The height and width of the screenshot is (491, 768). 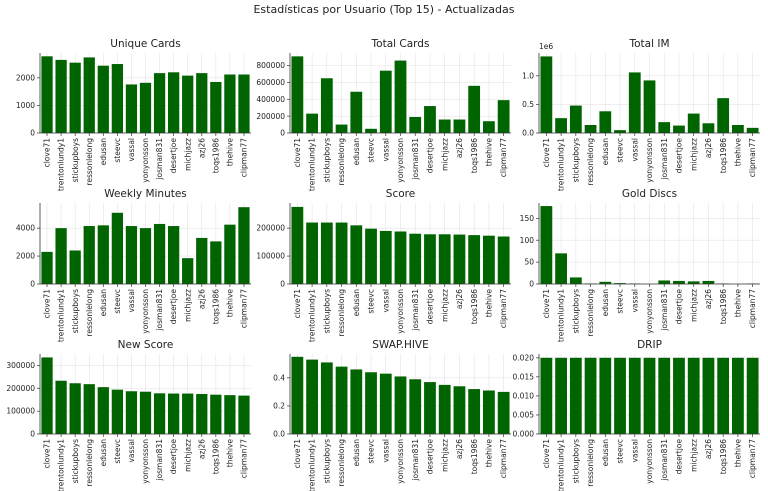 What do you see at coordinates (524, 415) in the screenshot?
I see `y-tick-label: 0.005` at bounding box center [524, 415].